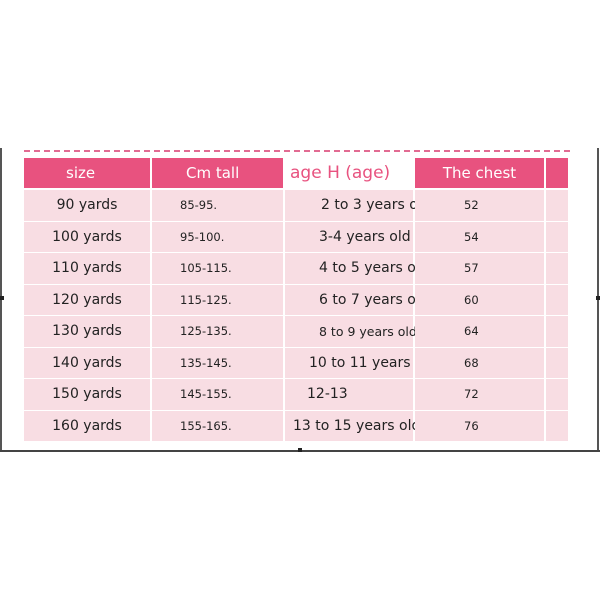 The width and height of the screenshot is (600, 600). What do you see at coordinates (557, 173) in the screenshot?
I see `header-extra` at bounding box center [557, 173].